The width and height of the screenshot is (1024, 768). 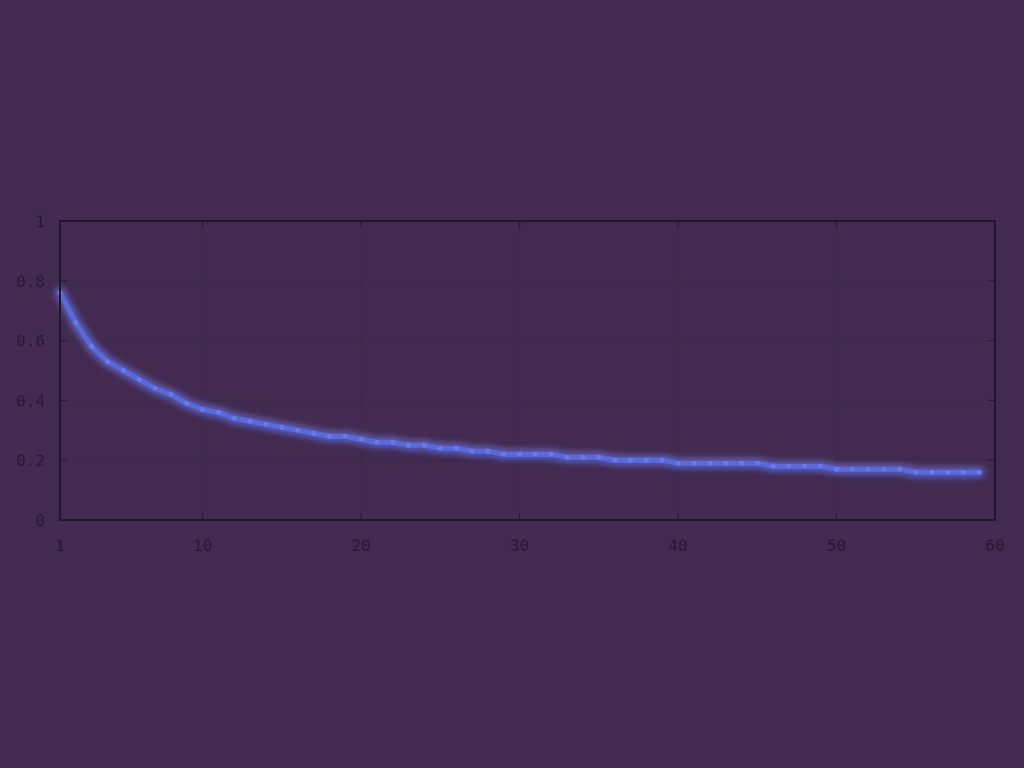 What do you see at coordinates (30, 281) in the screenshot?
I see `y-tick-label: 0.8` at bounding box center [30, 281].